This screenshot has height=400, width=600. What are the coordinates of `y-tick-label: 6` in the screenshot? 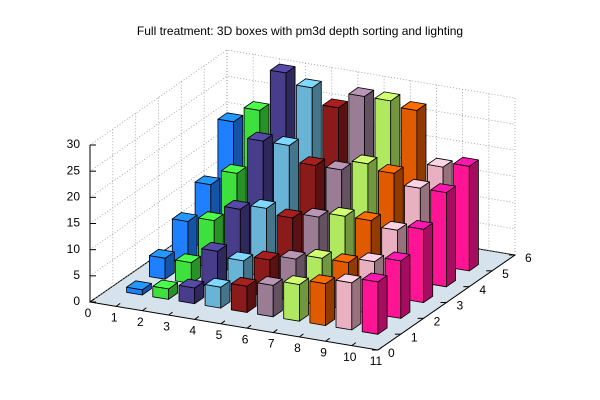 It's located at (528, 258).